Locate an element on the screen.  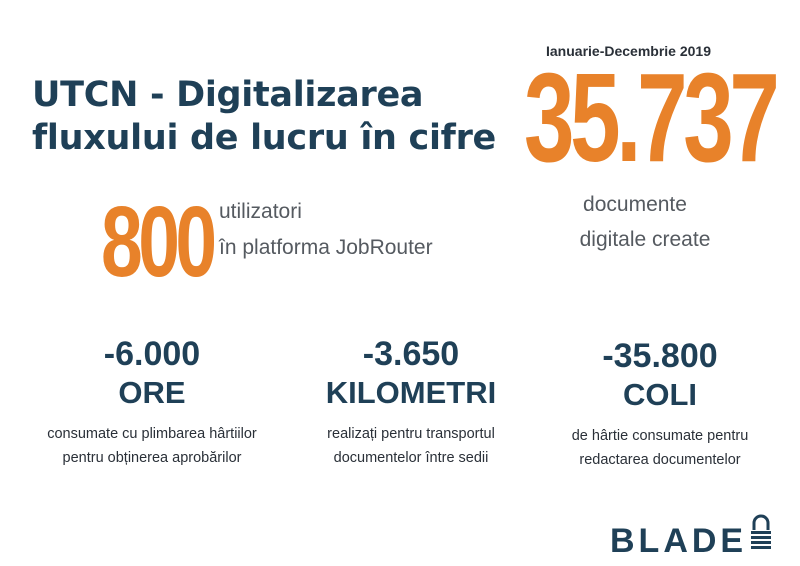
users-label-line-1: utilizatori is located at coordinates (260, 211).